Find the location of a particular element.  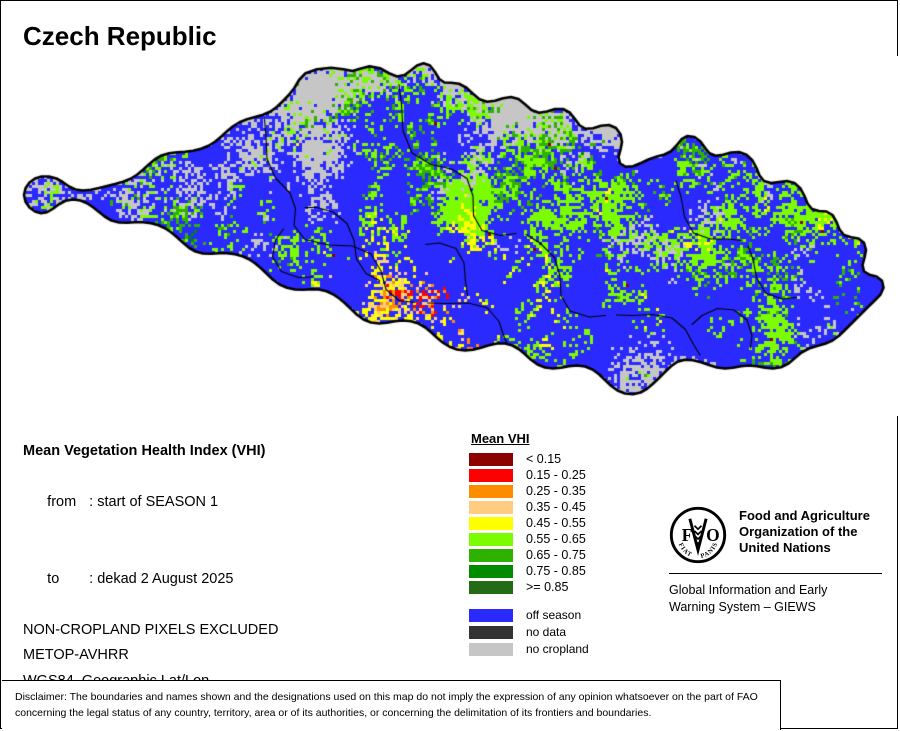

info-from-row: from : start of SEASON 1 is located at coordinates (233, 503).